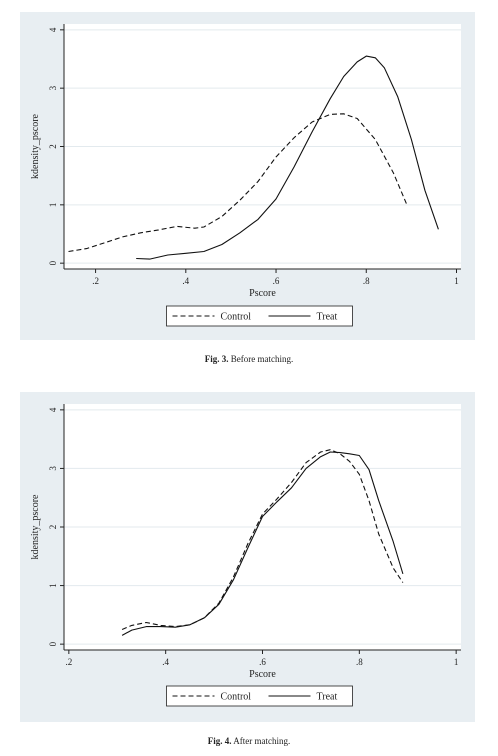 This screenshot has height=756, width=498. Describe the element at coordinates (262, 359) in the screenshot. I see `caption-text: Before matching.` at that location.